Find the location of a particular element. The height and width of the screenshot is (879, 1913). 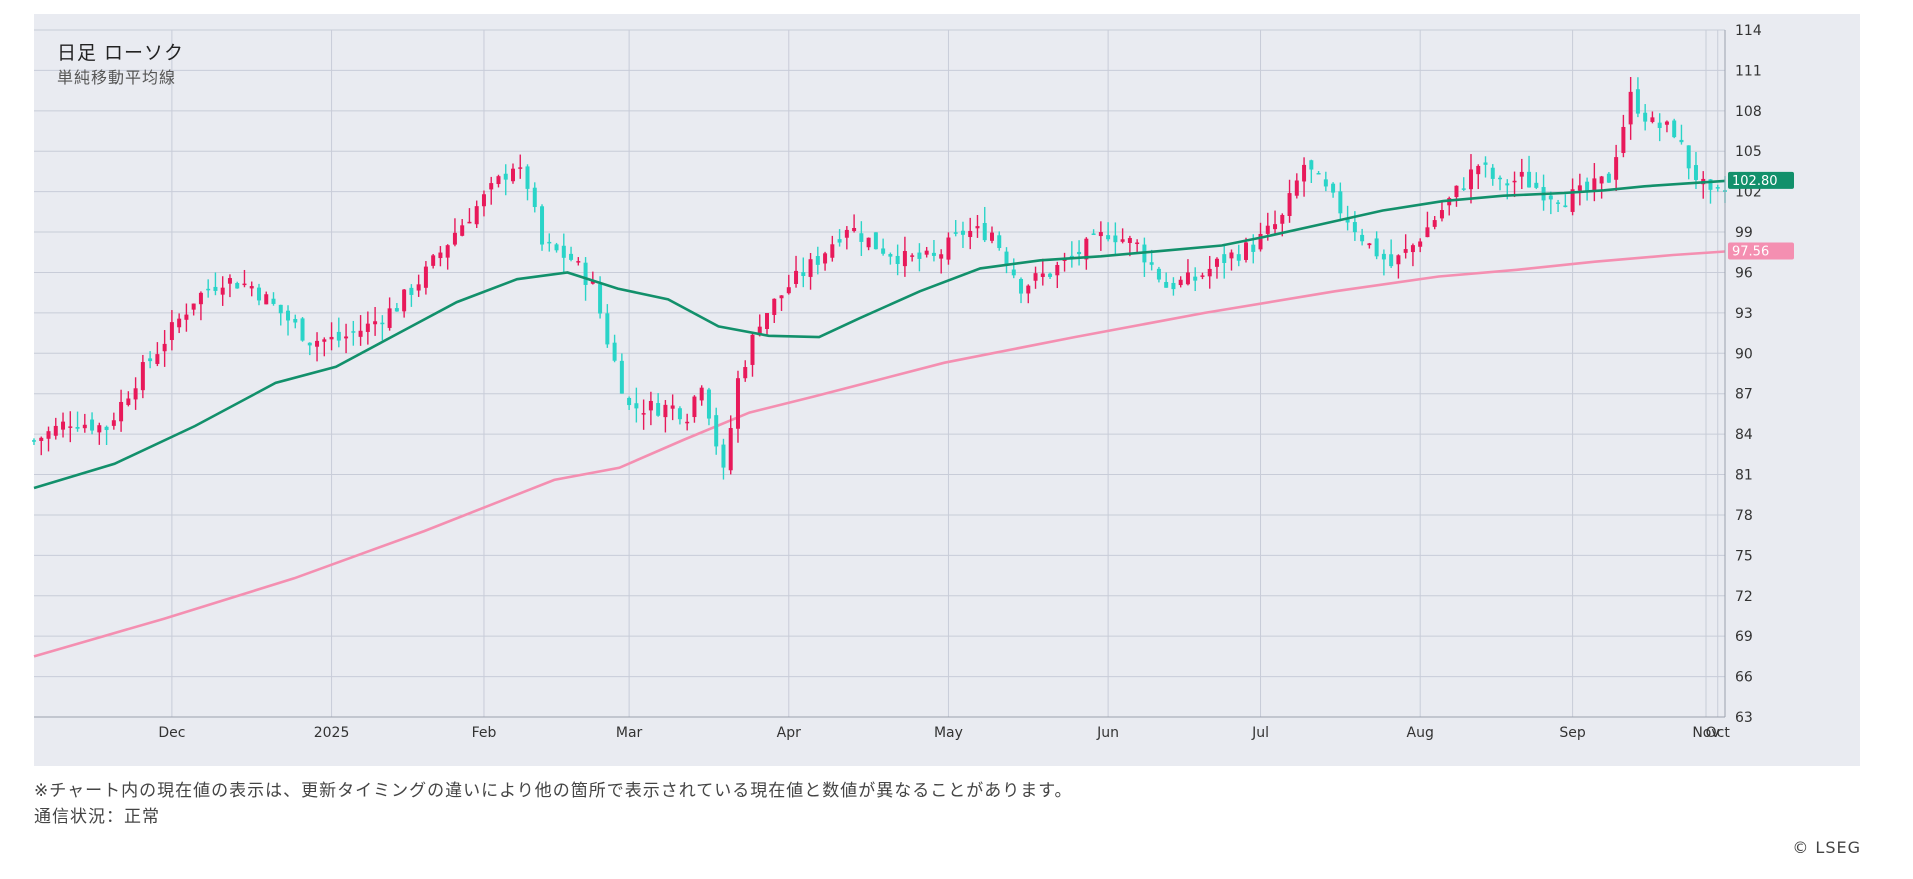

y-tick-label: 87 is located at coordinates (1744, 395).